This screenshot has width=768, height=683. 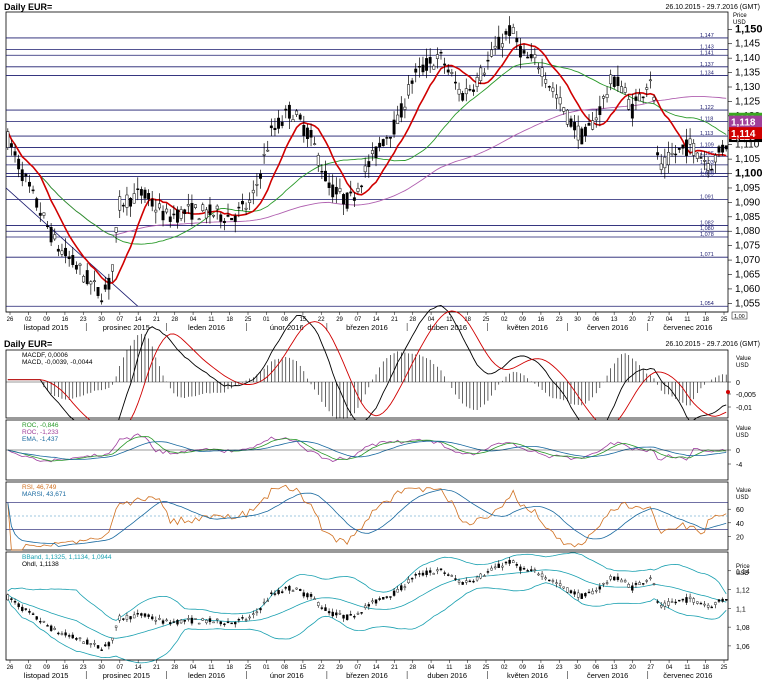 I want to click on main-day-label: 30, so click(x=101, y=320).